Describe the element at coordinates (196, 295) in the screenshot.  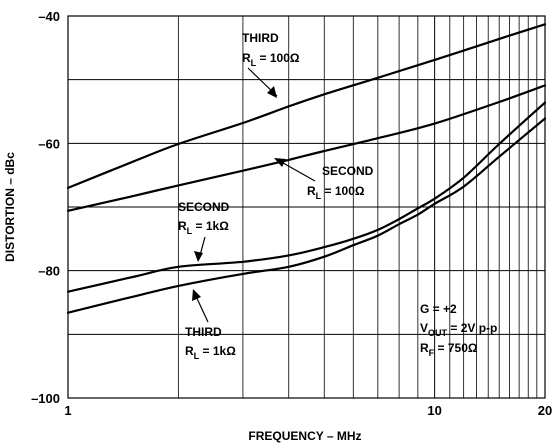
I see `arrow-head-third-1k` at that location.